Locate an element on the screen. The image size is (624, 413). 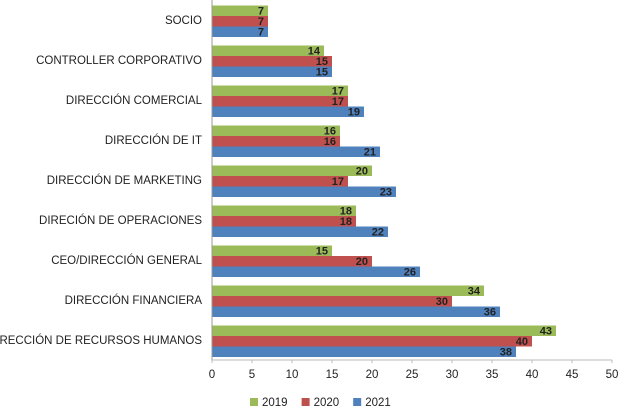
data-label: 38 is located at coordinates (506, 353).